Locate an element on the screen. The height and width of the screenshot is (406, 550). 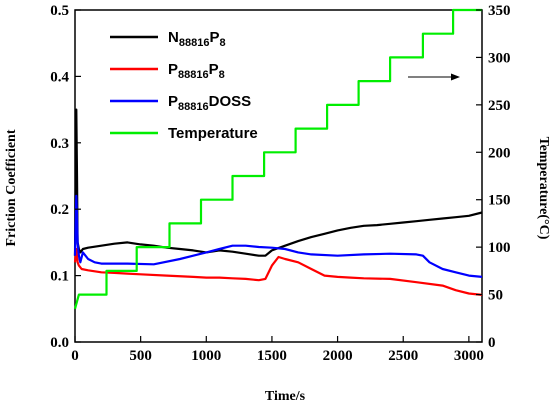
y-right-tick-label-4: 200 is located at coordinates (499, 153).